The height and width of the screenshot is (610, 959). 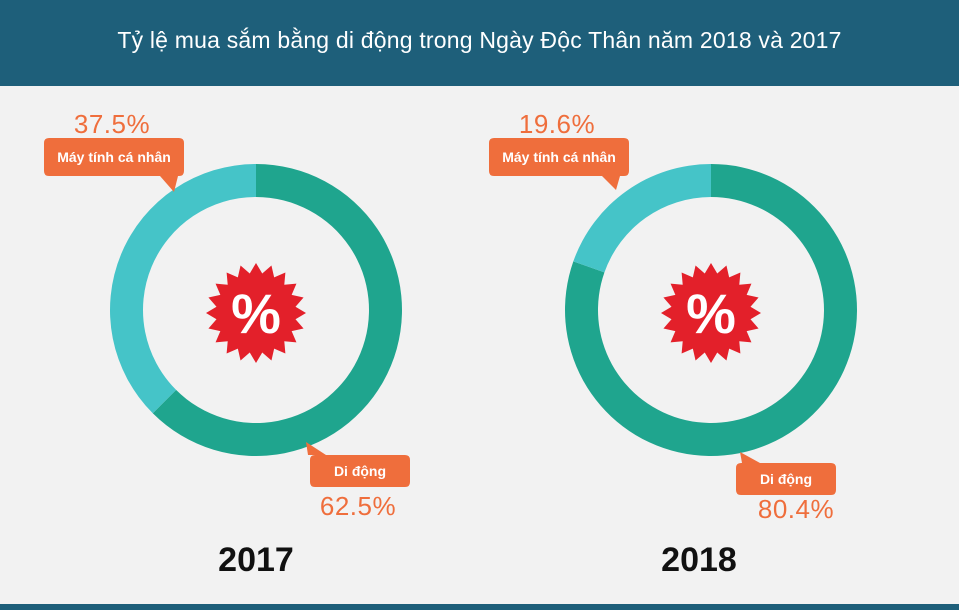 I want to click on mobile-percent-label: 80.4%, so click(x=796, y=509).